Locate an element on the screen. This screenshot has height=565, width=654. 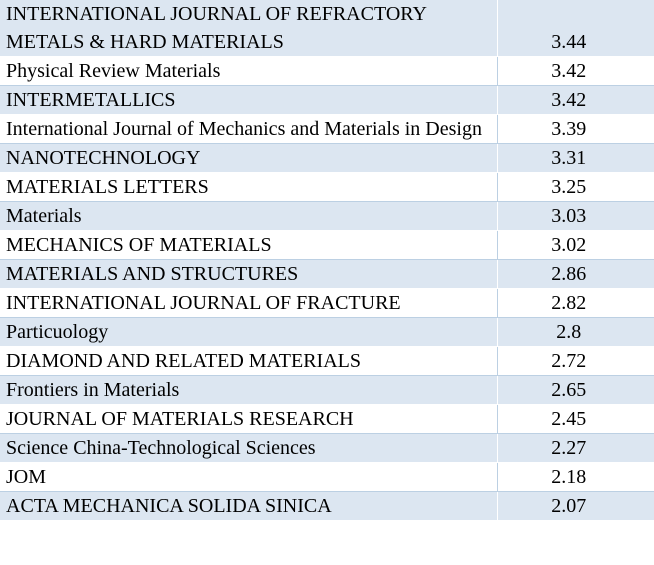
journal-value: 3.25 is located at coordinates (575, 187).